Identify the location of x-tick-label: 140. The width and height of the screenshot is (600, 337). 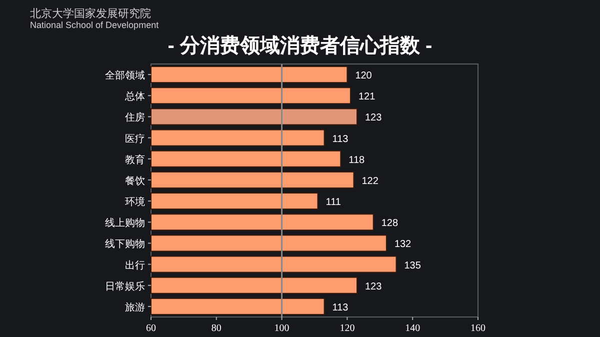
(412, 328).